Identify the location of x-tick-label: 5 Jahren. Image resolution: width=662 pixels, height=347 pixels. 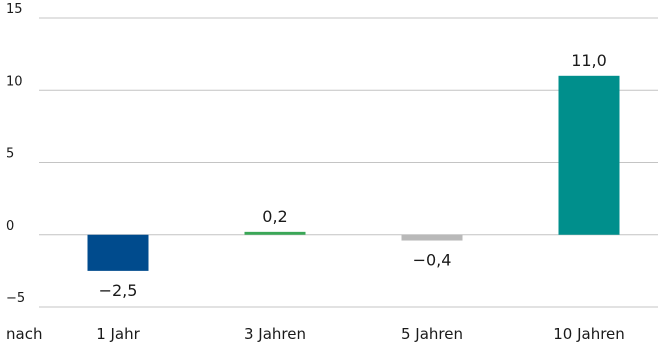
(432, 334).